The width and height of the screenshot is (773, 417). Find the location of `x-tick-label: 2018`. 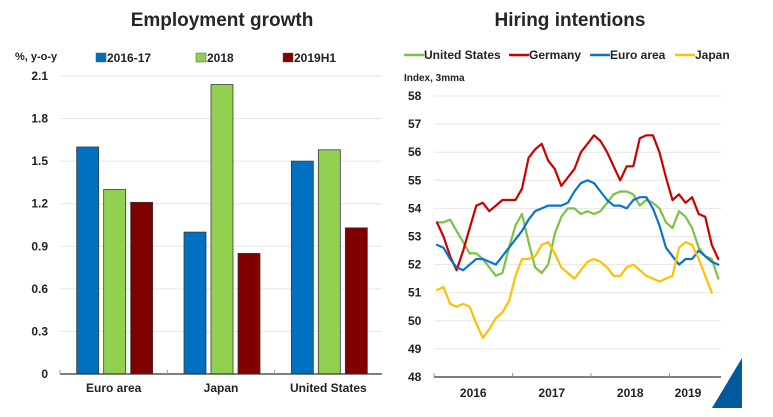

x-tick-label: 2018 is located at coordinates (630, 393).